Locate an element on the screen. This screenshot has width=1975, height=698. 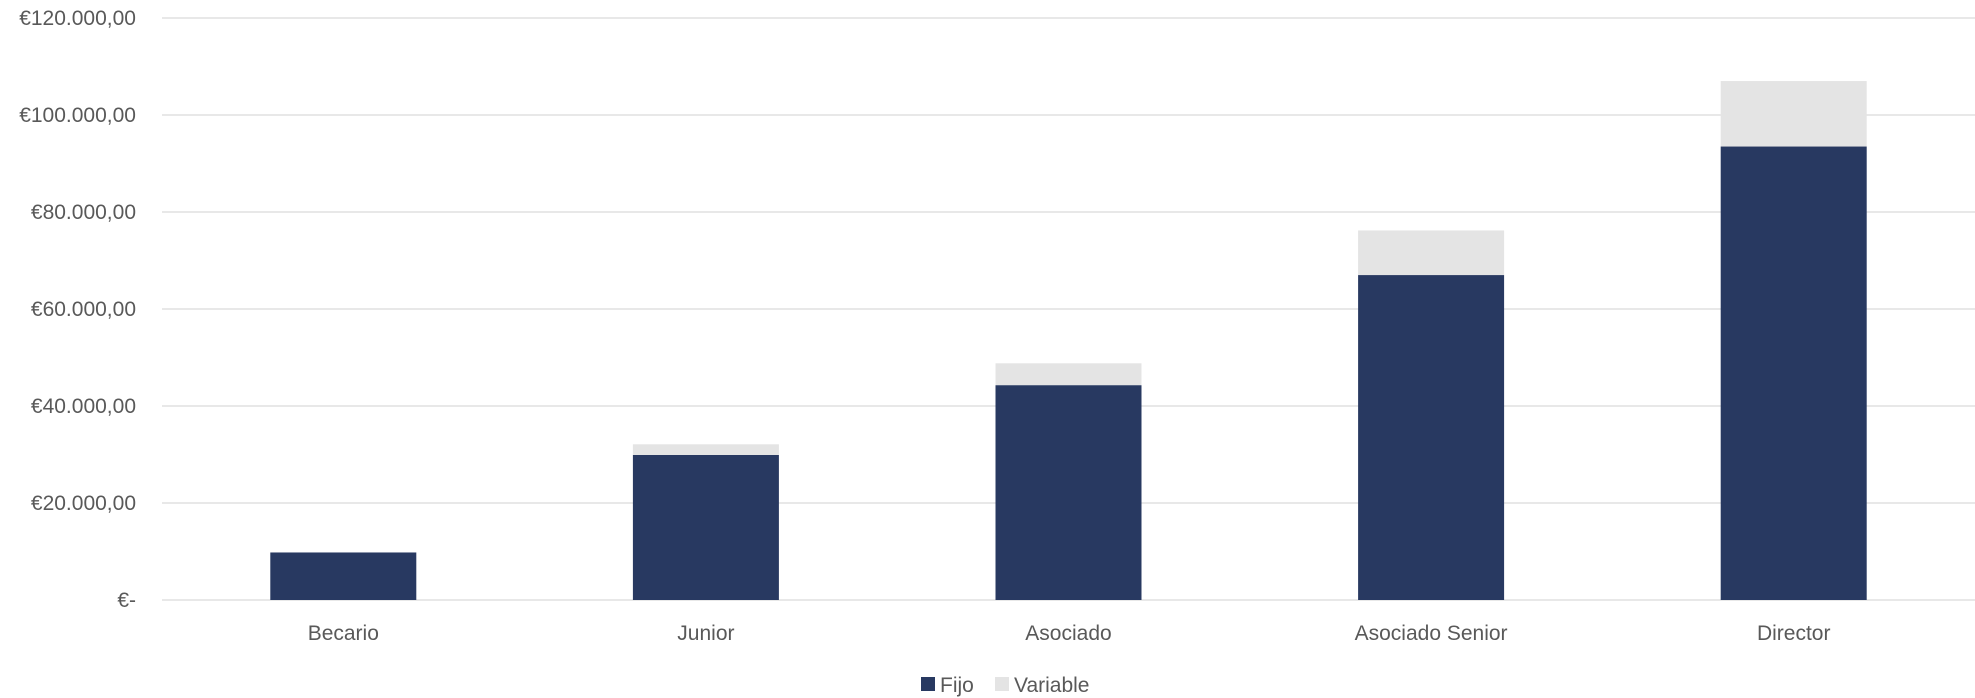
y-tick-label: €20.000,00 is located at coordinates (83, 503).